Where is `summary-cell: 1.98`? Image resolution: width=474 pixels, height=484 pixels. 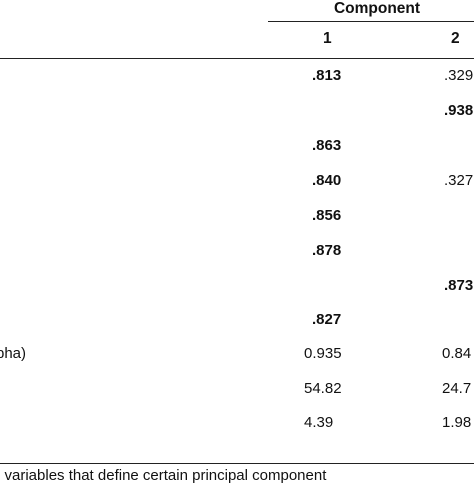
summary-cell: 1.98 is located at coordinates (457, 422).